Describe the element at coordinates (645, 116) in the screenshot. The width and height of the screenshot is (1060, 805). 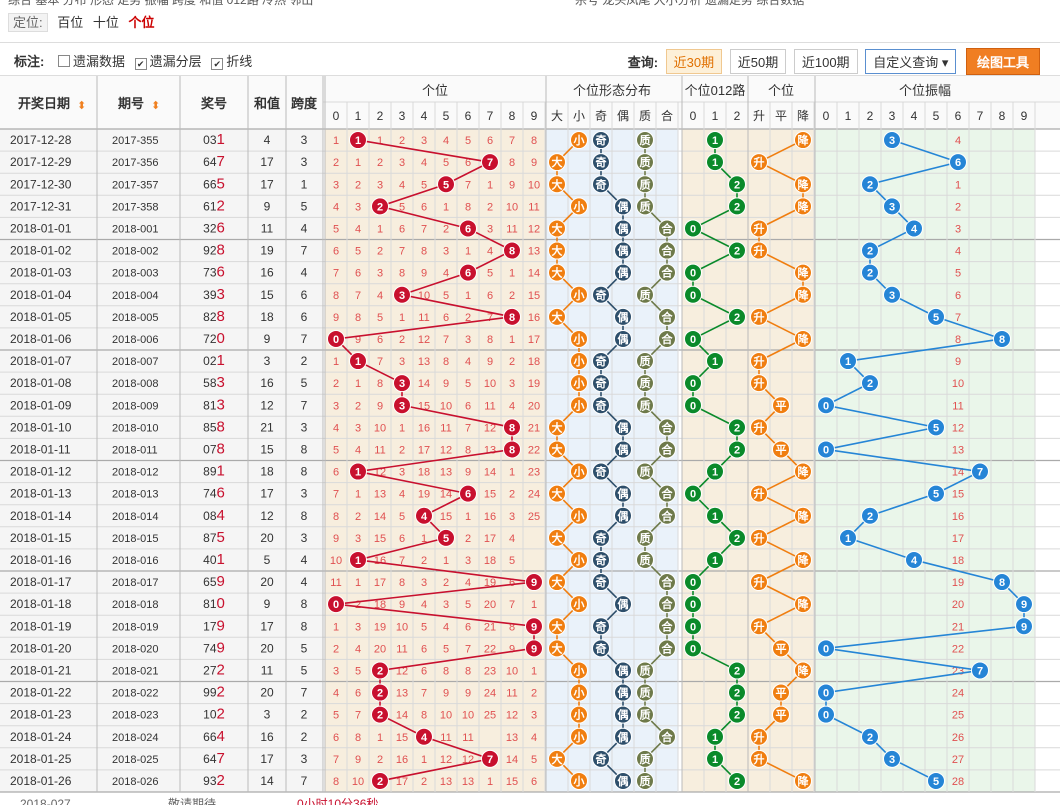
I see `shape-col-header: 质` at that location.